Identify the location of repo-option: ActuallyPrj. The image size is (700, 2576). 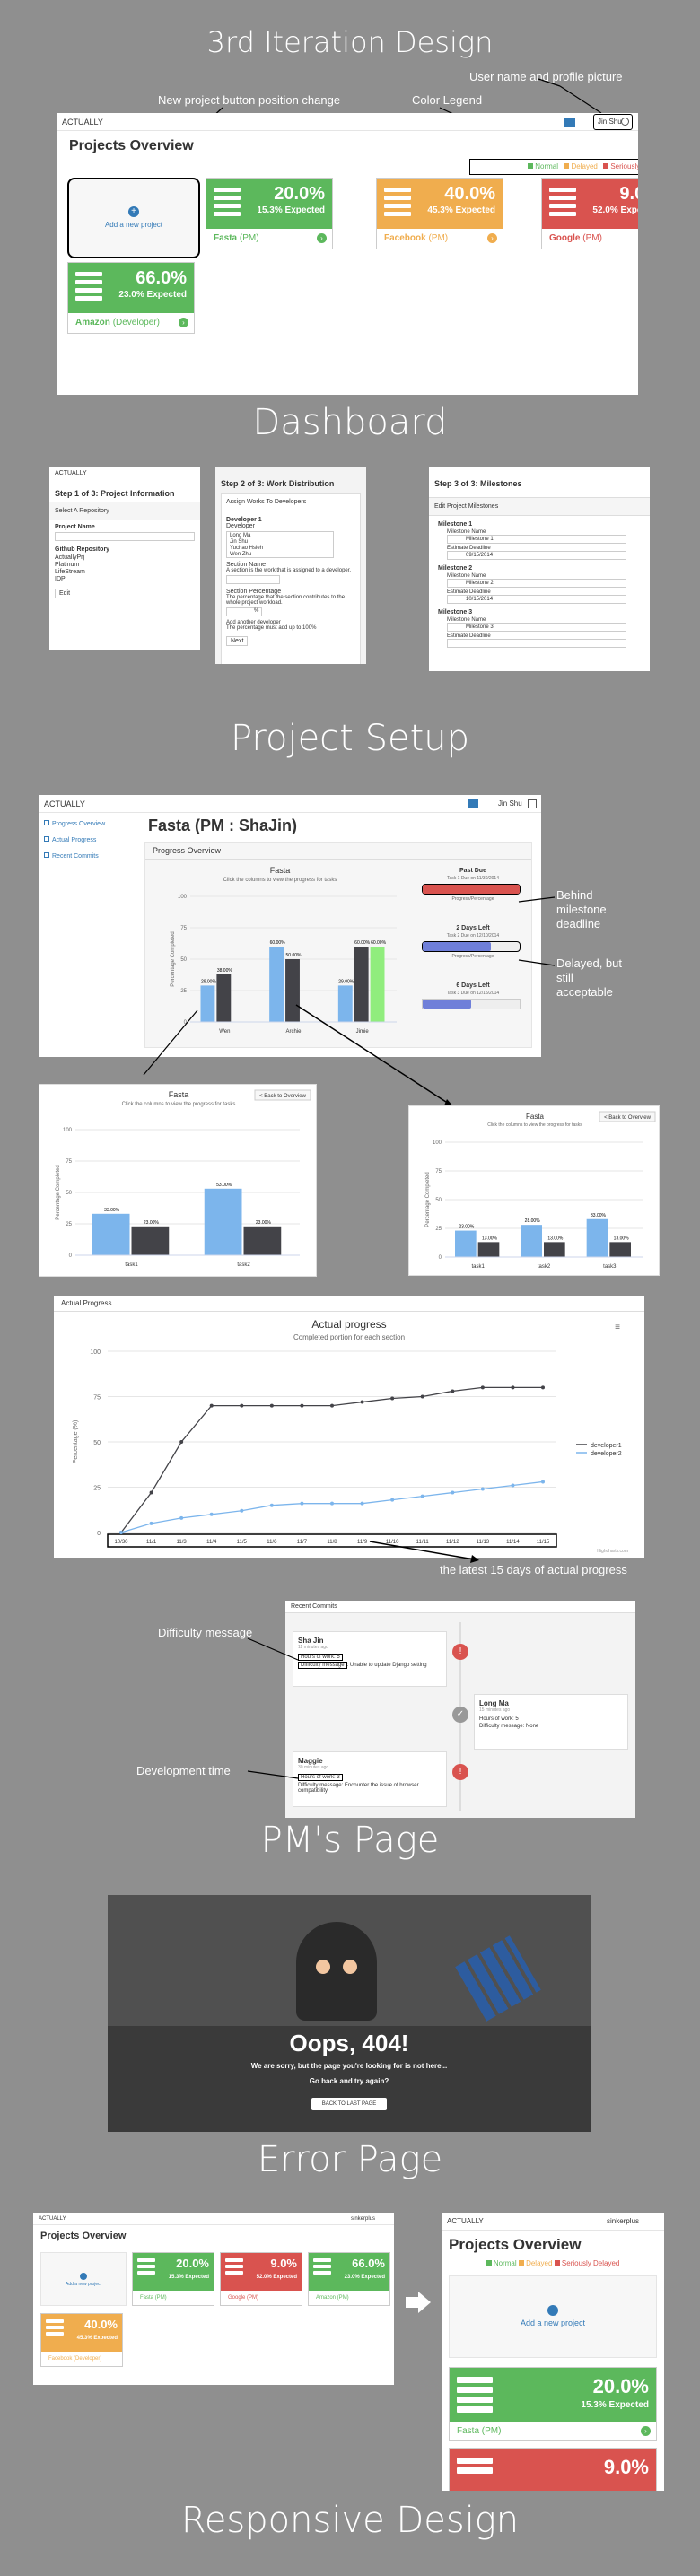
(70, 558).